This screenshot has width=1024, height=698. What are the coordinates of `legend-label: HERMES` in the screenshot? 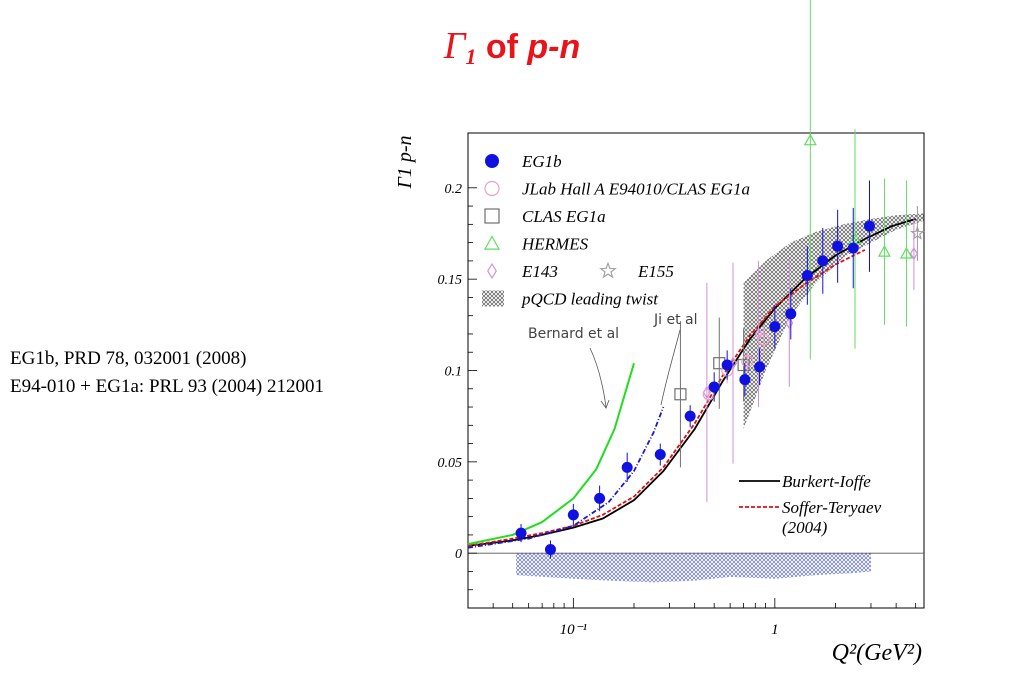 It's located at (555, 244).